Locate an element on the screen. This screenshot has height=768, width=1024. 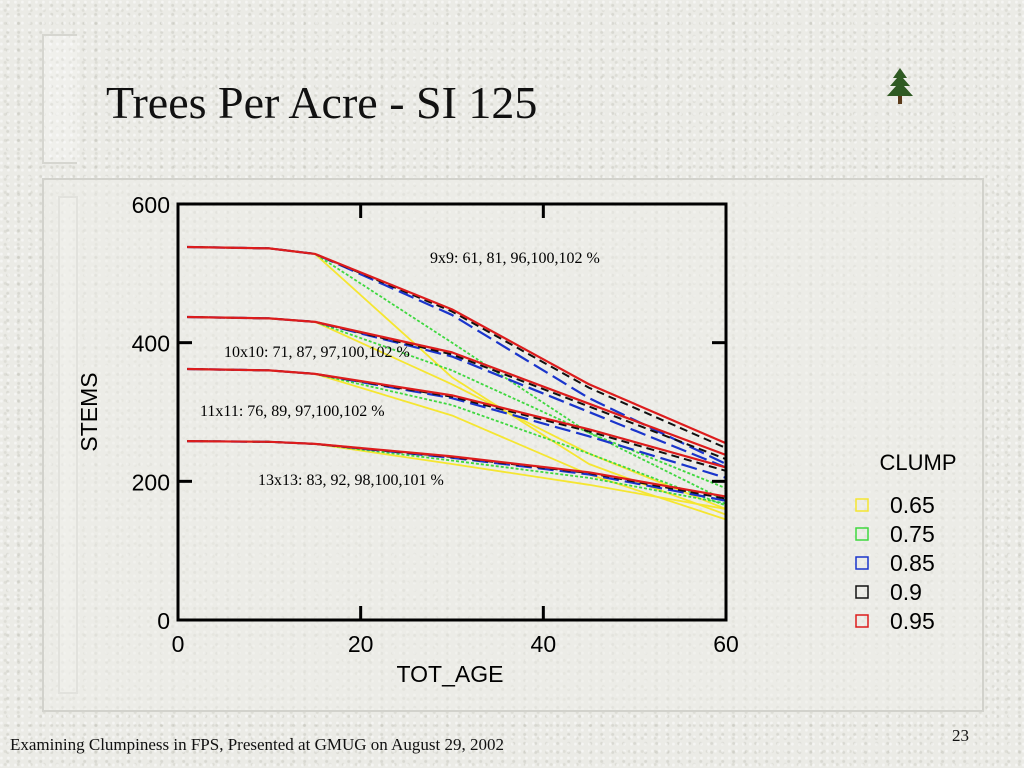
annotation-label: 9x9: 61, 81, 96,100,102 % is located at coordinates (515, 258).